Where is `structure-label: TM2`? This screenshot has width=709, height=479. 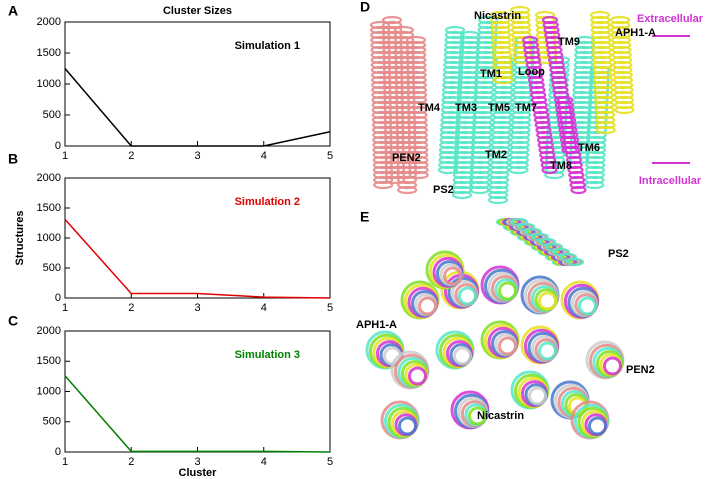
structure-label: TM2 is located at coordinates (496, 155).